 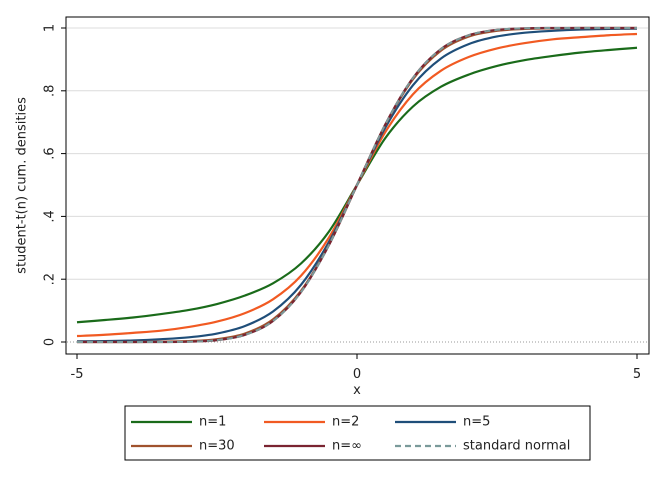 I want to click on legend-label-1: n=2, so click(x=345, y=422).